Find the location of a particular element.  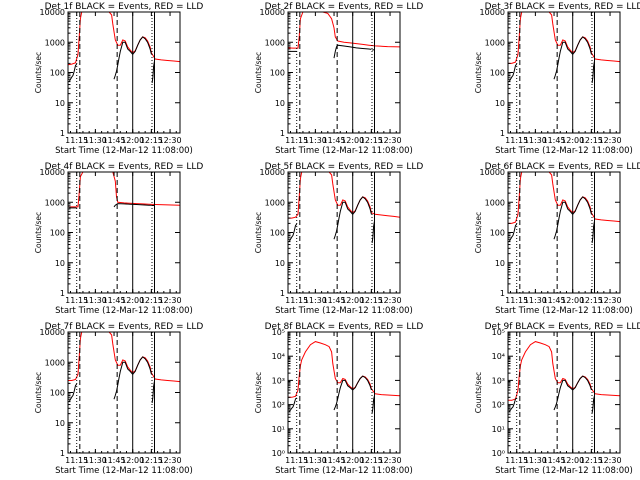

y-tick-label: 10⁰ is located at coordinates (498, 453).